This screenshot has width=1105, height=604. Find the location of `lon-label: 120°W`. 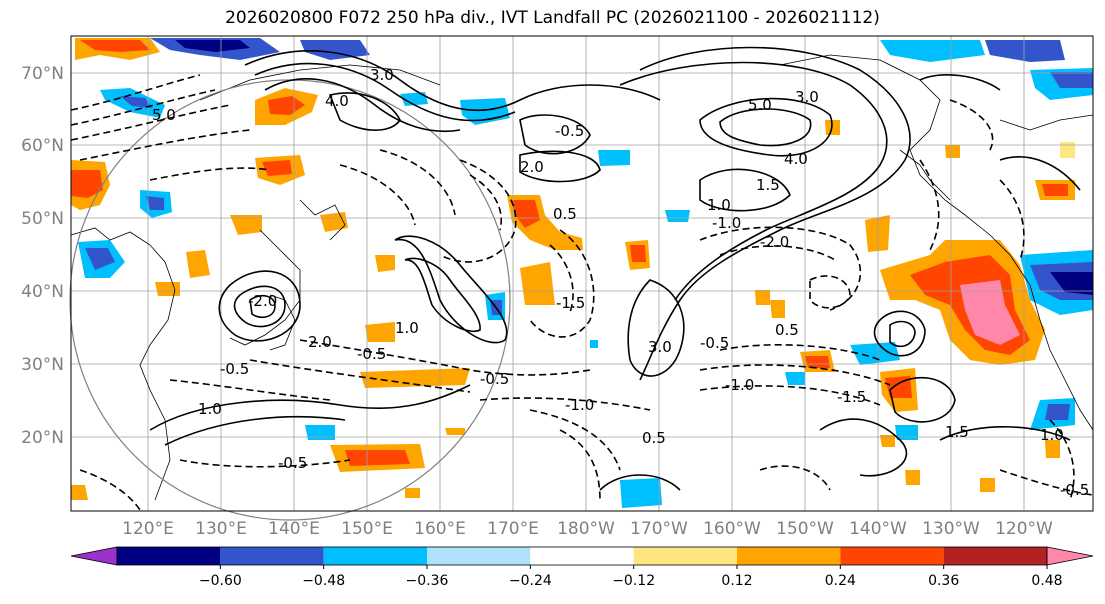

lon-label: 120°W is located at coordinates (1024, 529).